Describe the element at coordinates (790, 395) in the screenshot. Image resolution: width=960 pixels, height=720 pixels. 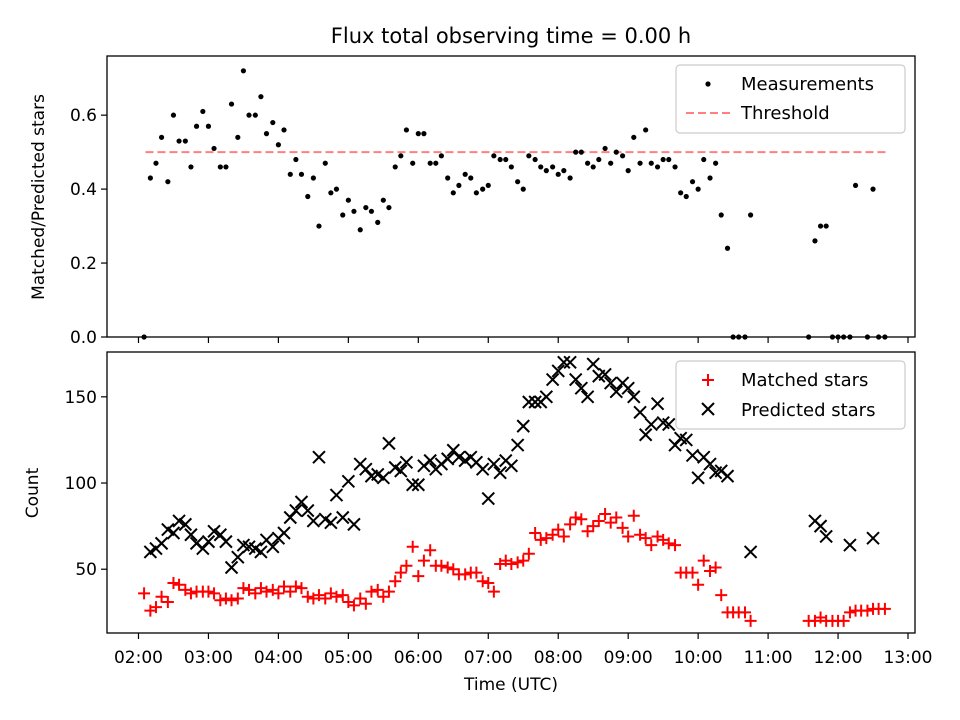
I see `bottom-legend-box` at that location.